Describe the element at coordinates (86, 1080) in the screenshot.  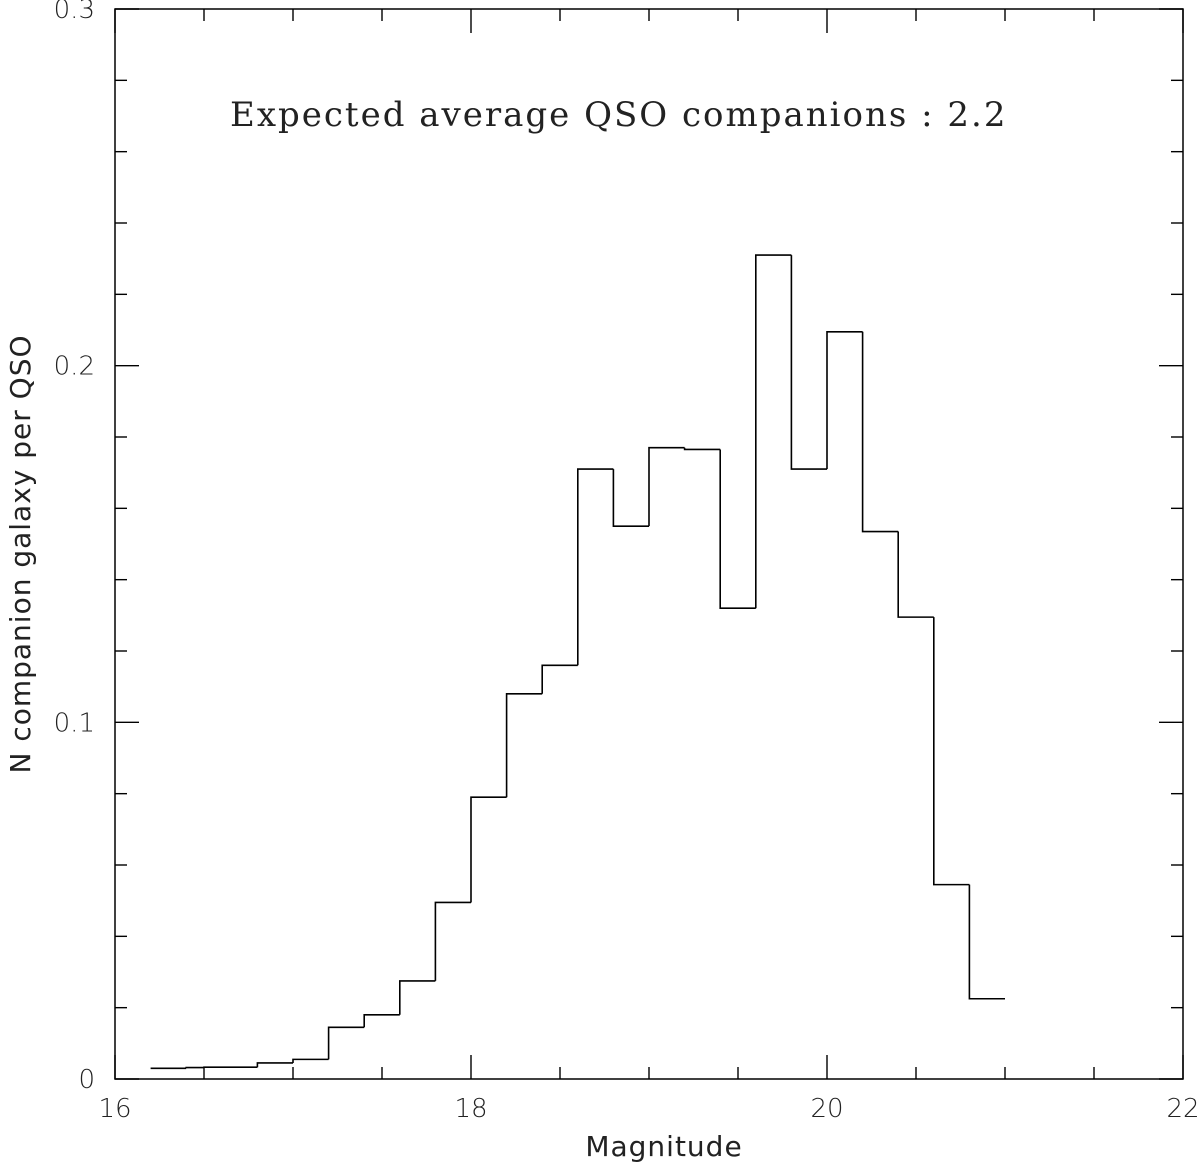
I see `y-tick-label: 0` at that location.